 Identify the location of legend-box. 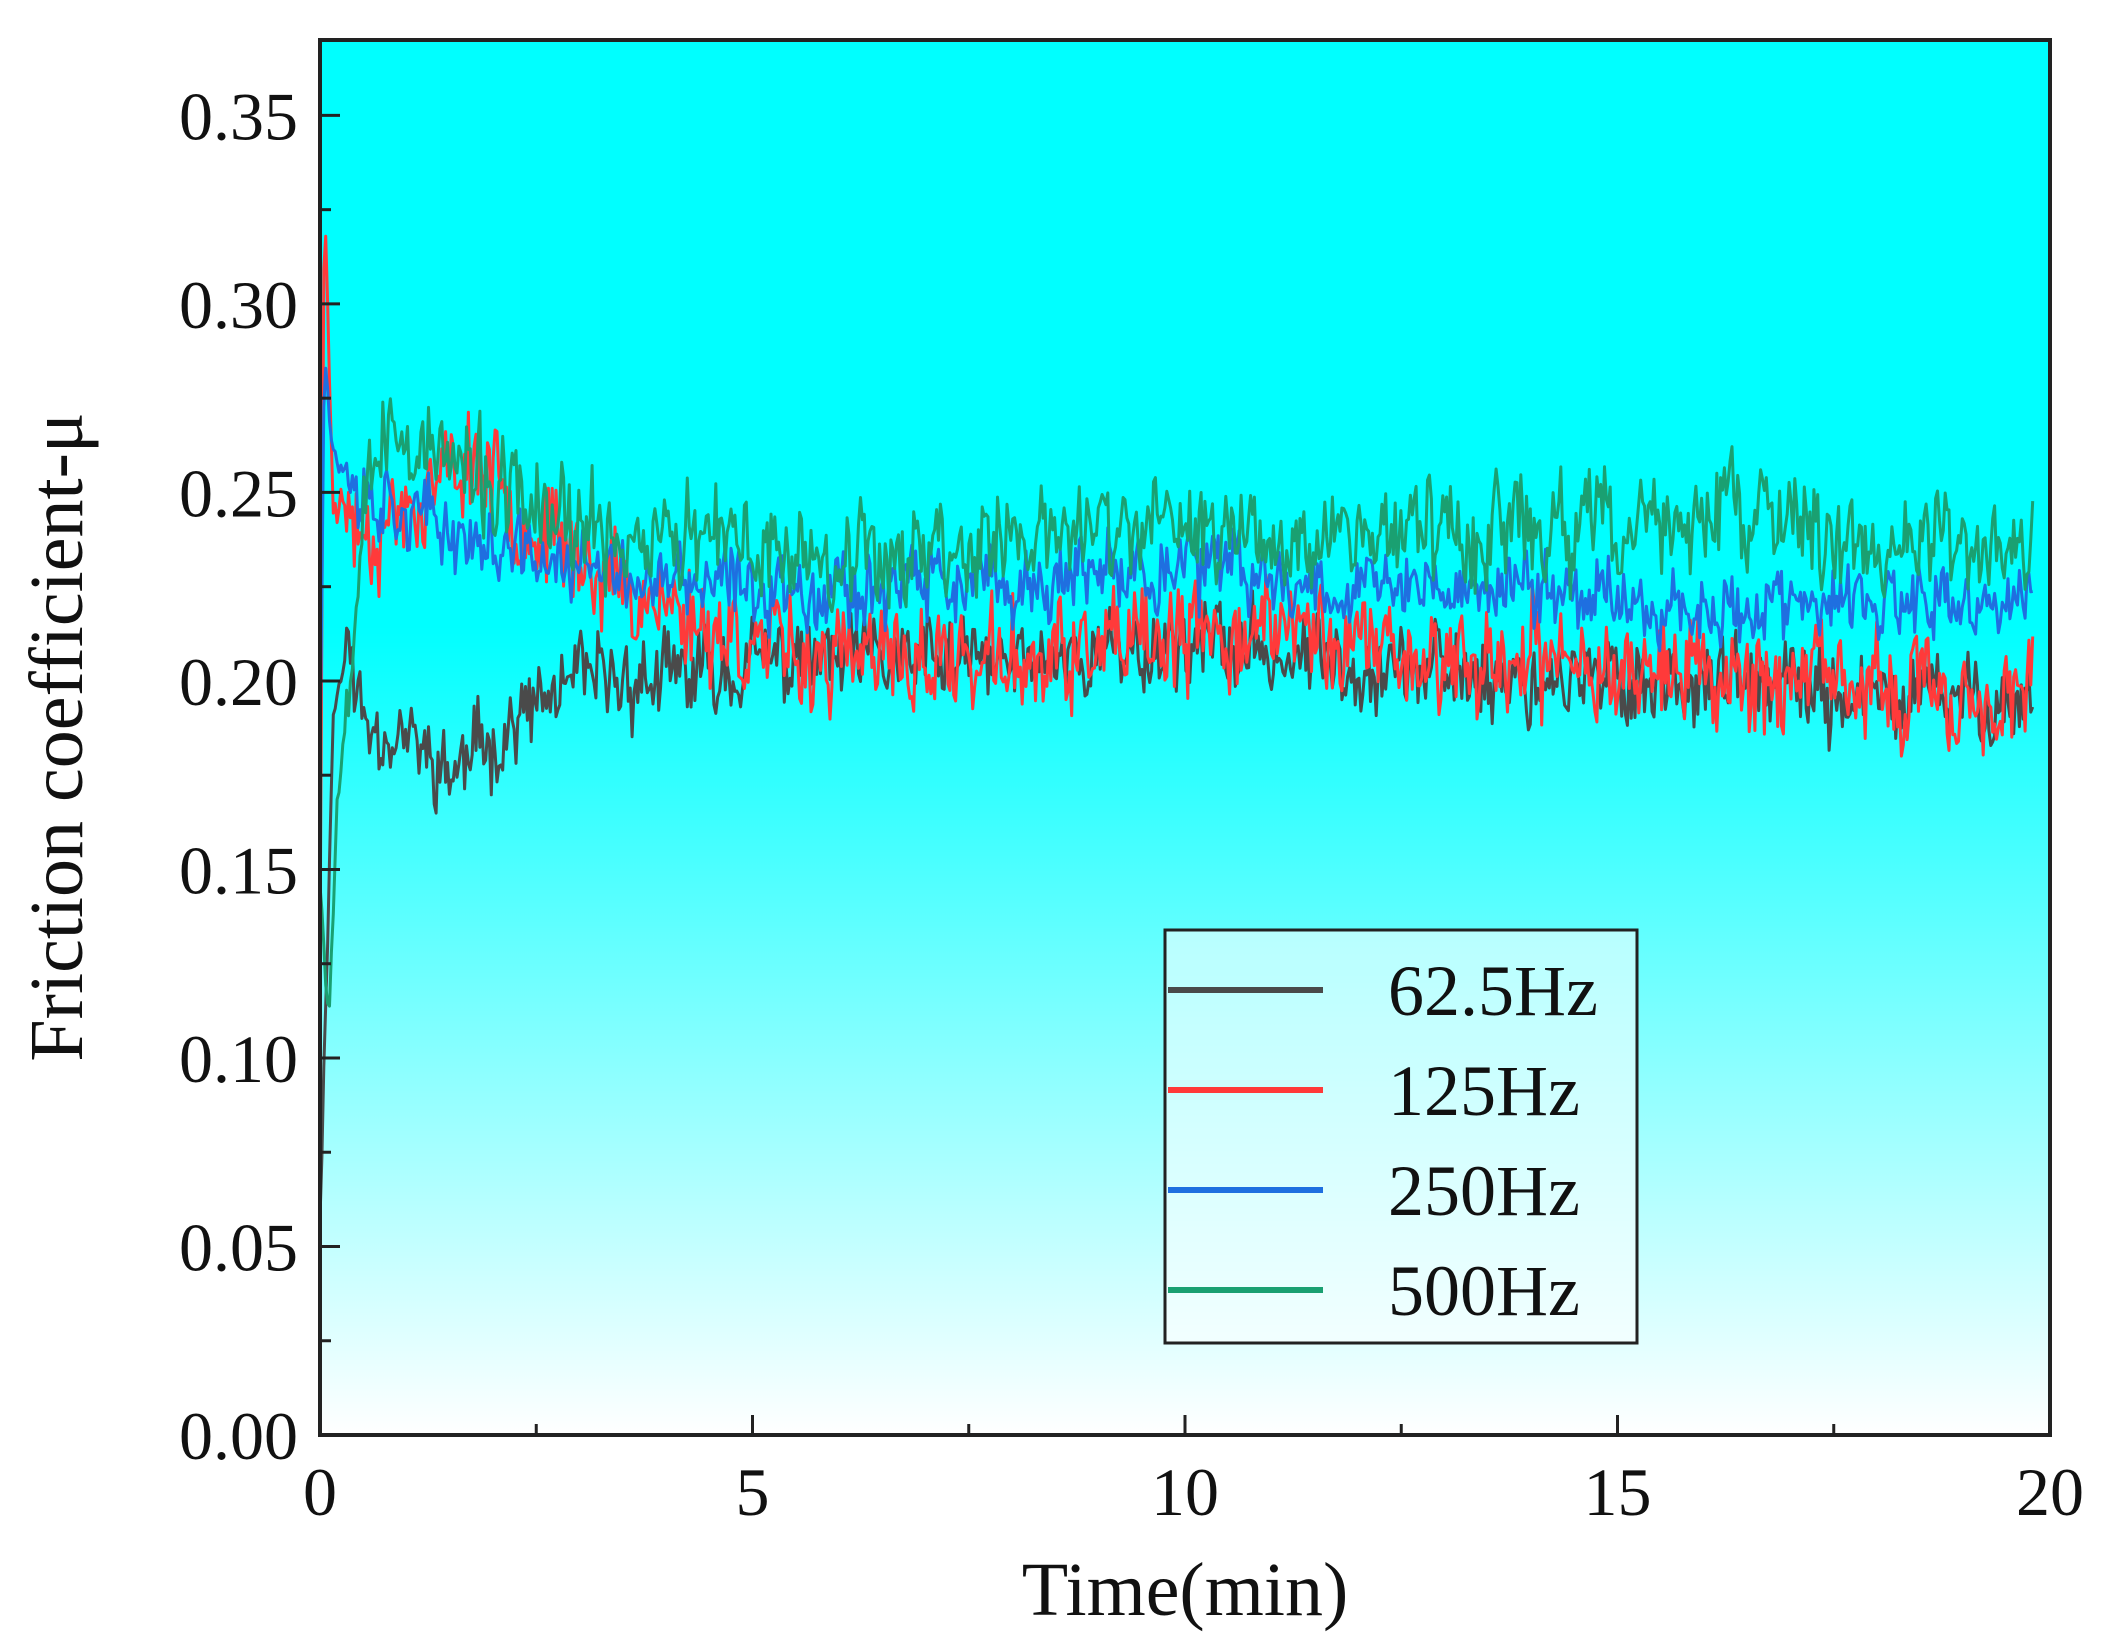
(1401, 1136).